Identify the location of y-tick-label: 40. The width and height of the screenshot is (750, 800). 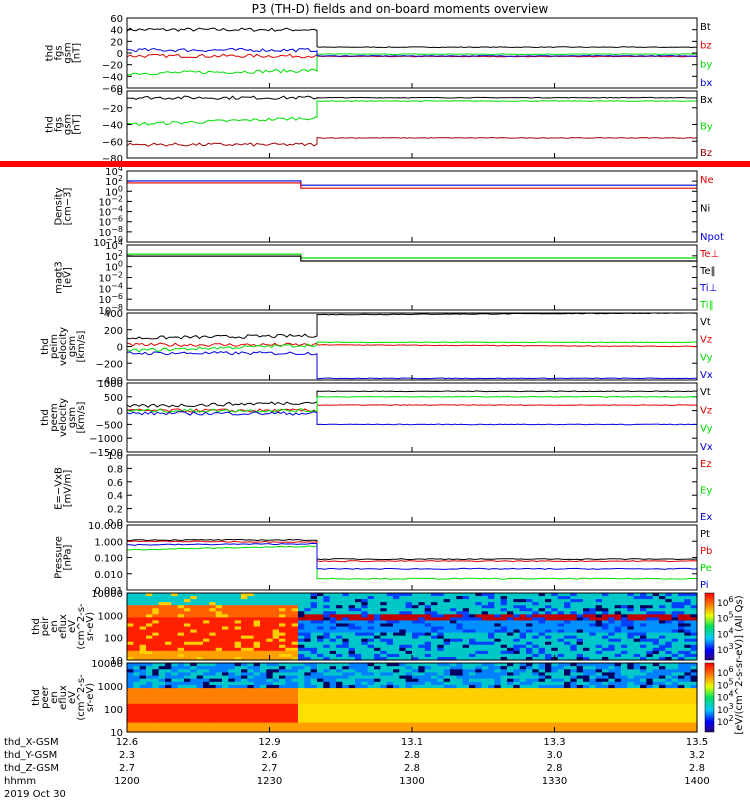
(116, 31).